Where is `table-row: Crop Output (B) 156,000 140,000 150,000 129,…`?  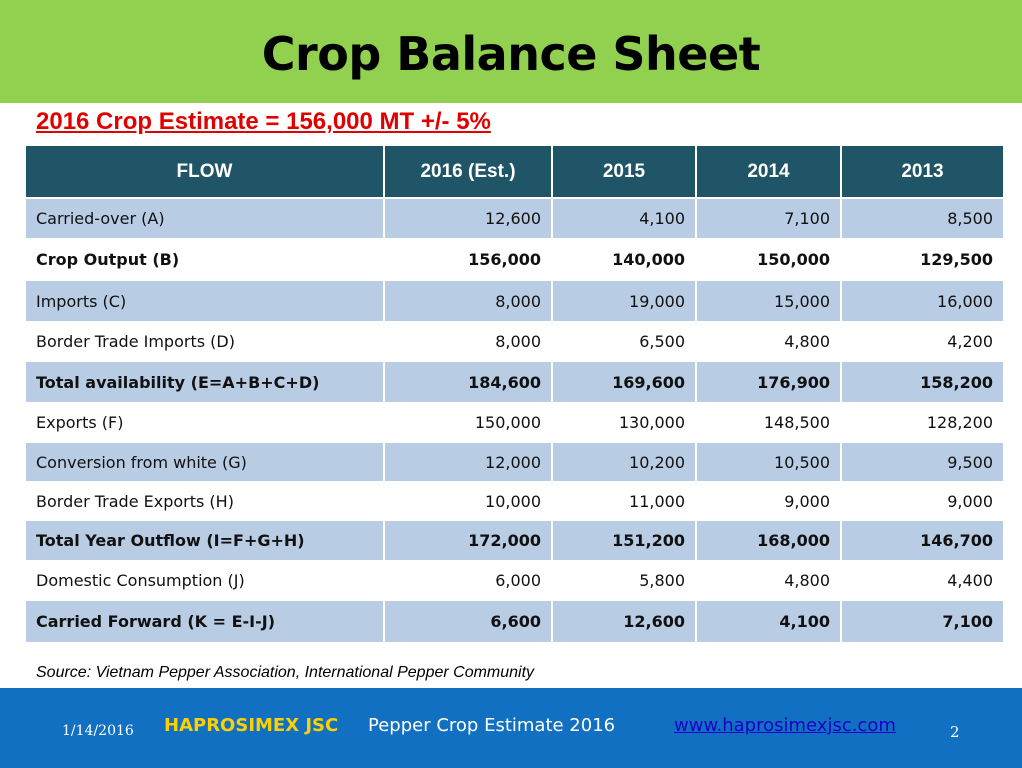
table-row: Crop Output (B) 156,000 140,000 150,000 129,… is located at coordinates (514, 259).